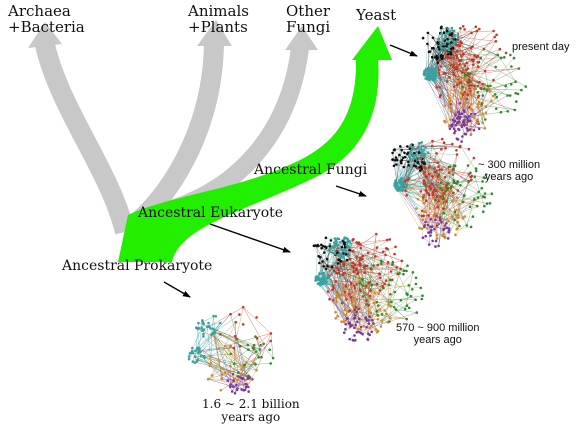 This screenshot has height=429, width=579. I want to click on prokaryote-arrow, so click(177, 289).